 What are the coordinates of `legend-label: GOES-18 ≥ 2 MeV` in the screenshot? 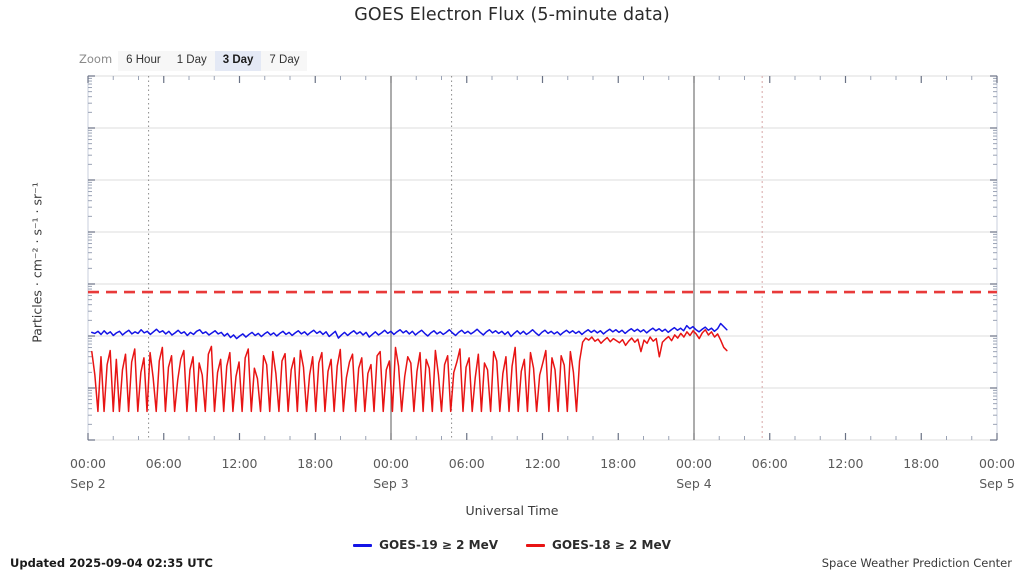 It's located at (611, 545).